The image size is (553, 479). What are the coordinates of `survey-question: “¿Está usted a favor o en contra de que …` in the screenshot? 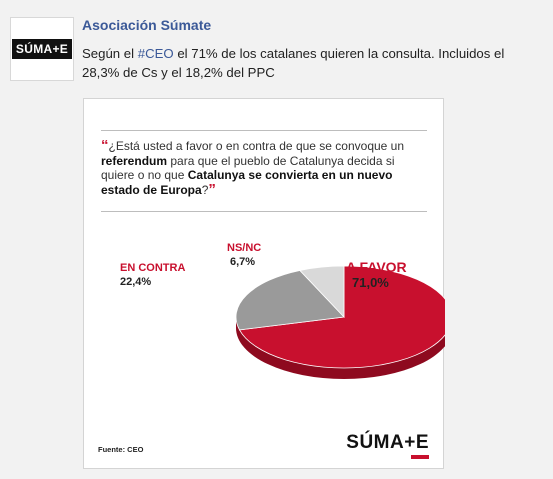 It's located at (266, 167).